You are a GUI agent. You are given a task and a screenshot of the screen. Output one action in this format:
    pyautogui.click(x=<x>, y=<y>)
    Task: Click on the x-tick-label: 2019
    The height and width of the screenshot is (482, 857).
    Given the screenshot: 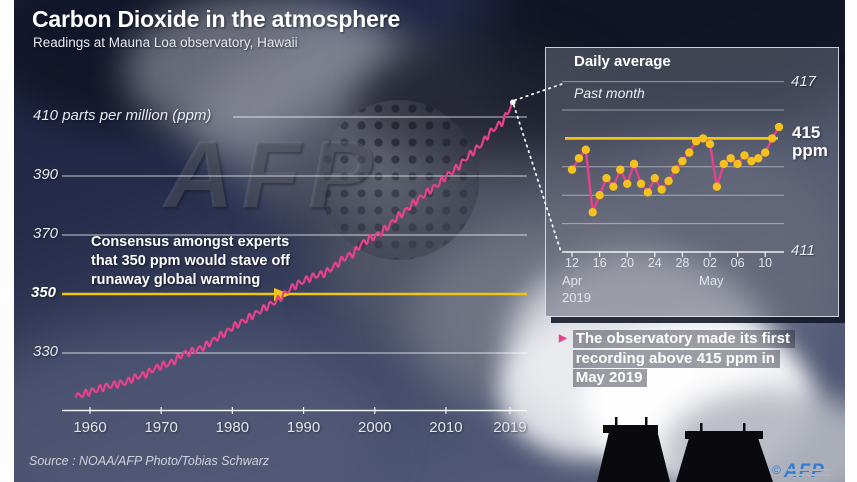 What is the action you would take?
    pyautogui.click(x=510, y=427)
    